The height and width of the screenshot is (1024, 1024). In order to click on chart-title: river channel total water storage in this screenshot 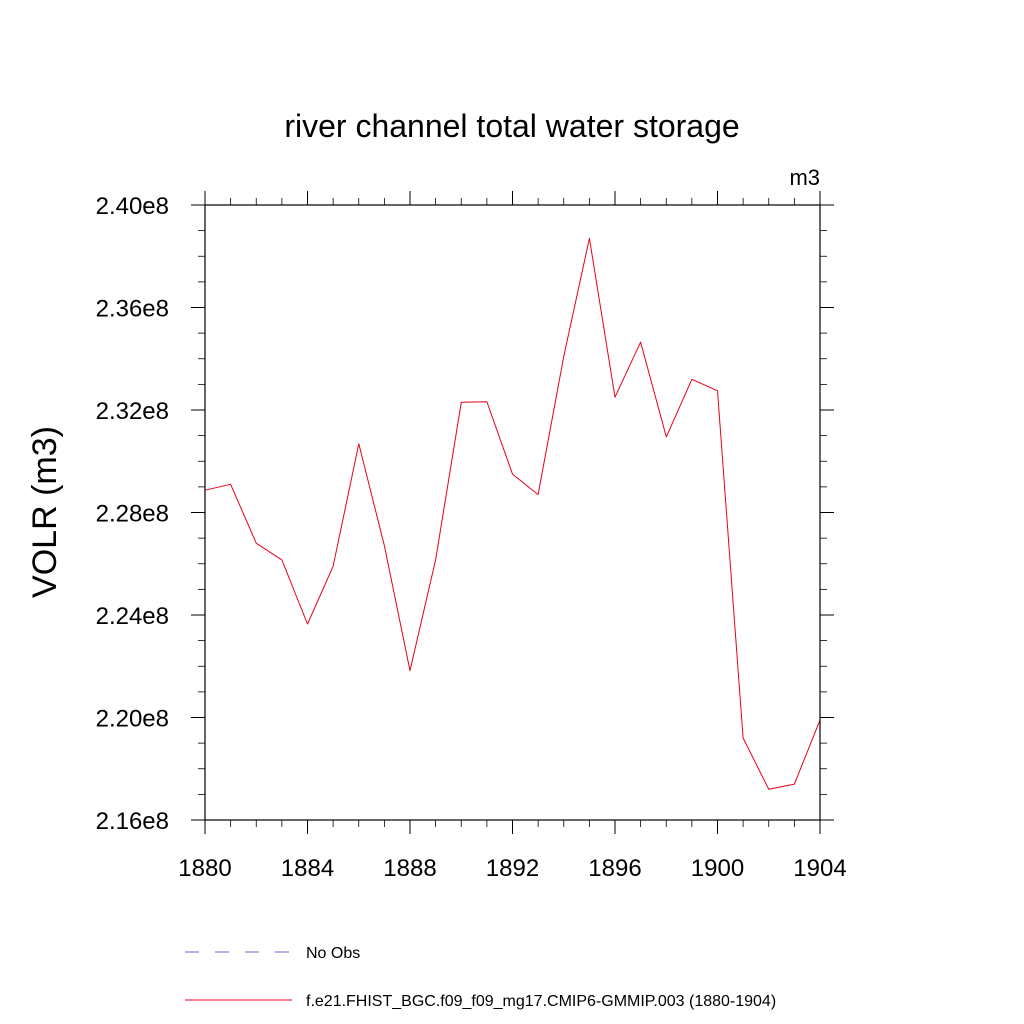, I will do `click(511, 126)`.